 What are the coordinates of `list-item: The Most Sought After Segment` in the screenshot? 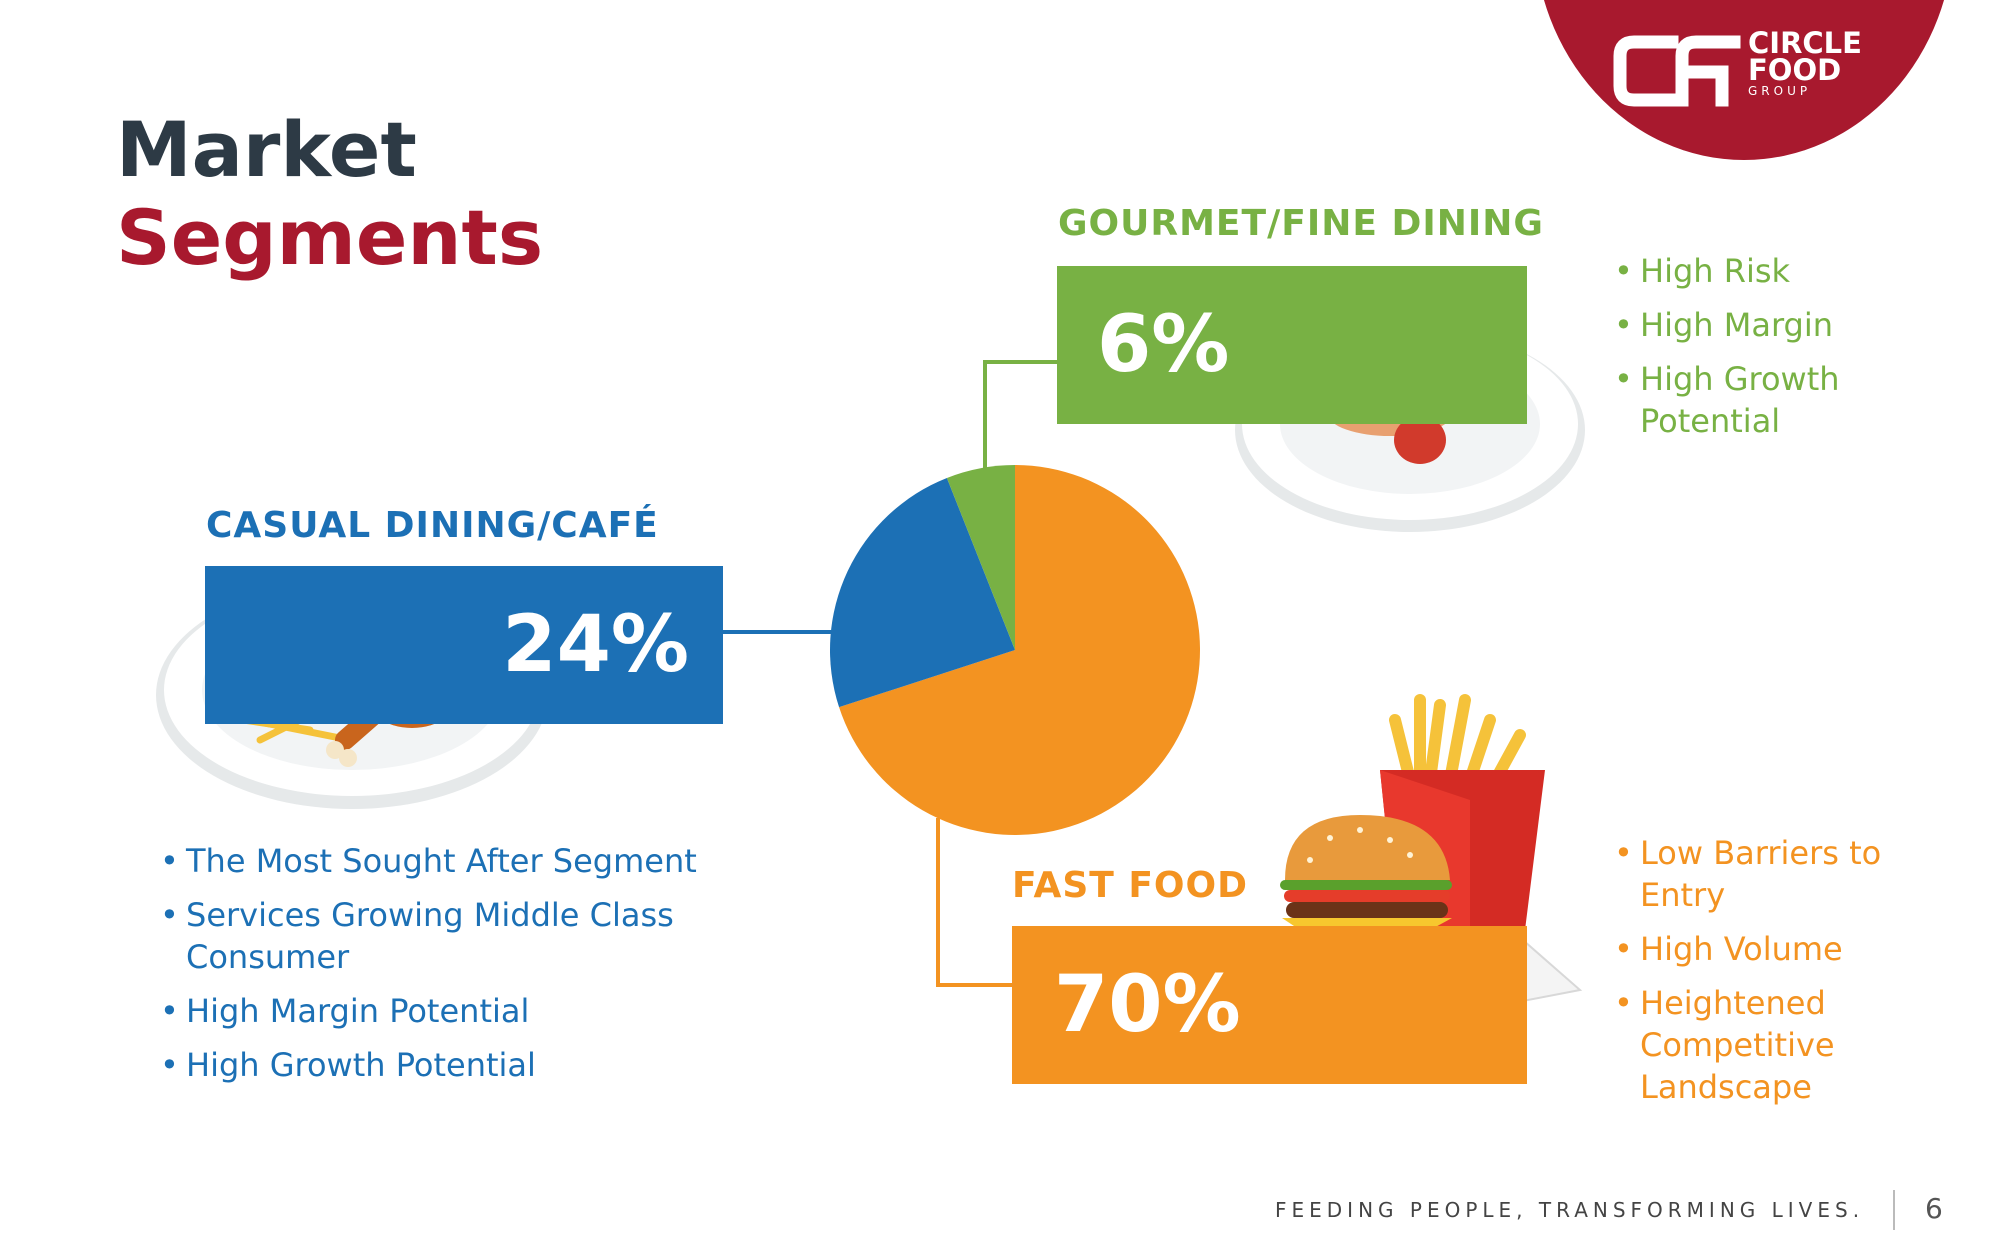 It's located at (470, 861).